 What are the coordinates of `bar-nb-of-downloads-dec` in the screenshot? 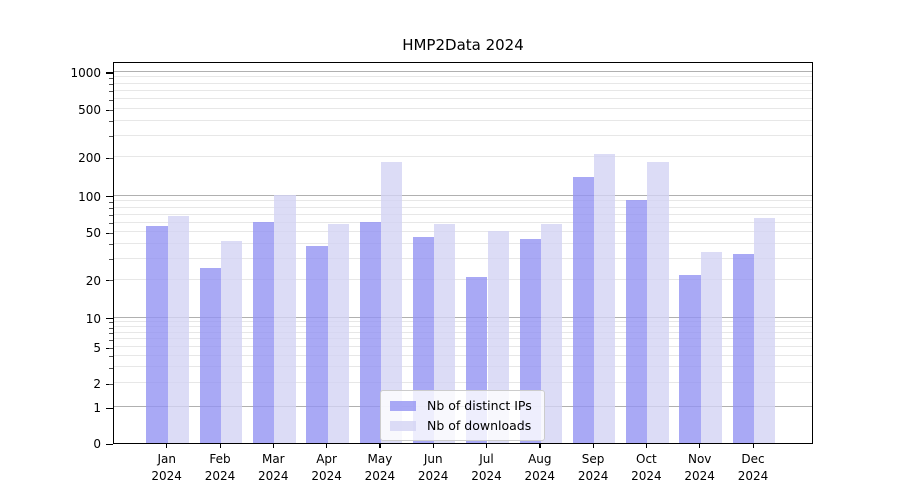 It's located at (765, 330).